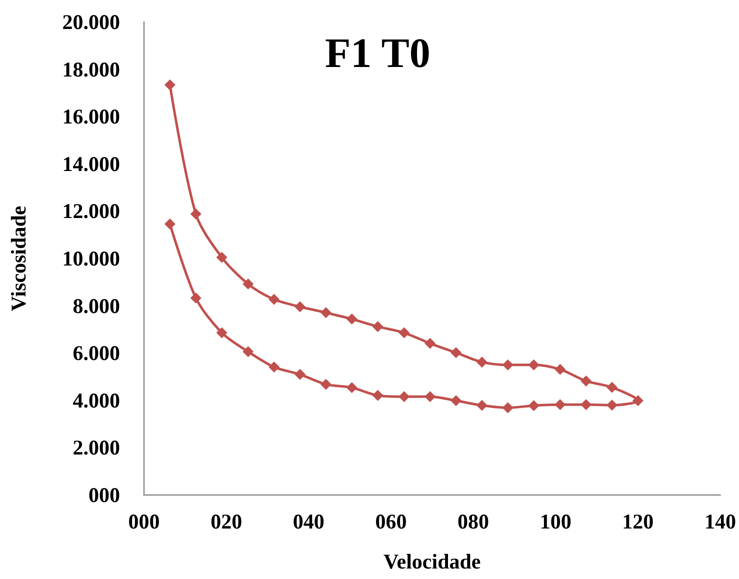 The width and height of the screenshot is (739, 579). What do you see at coordinates (226, 522) in the screenshot?
I see `x-tick-label: 020` at bounding box center [226, 522].